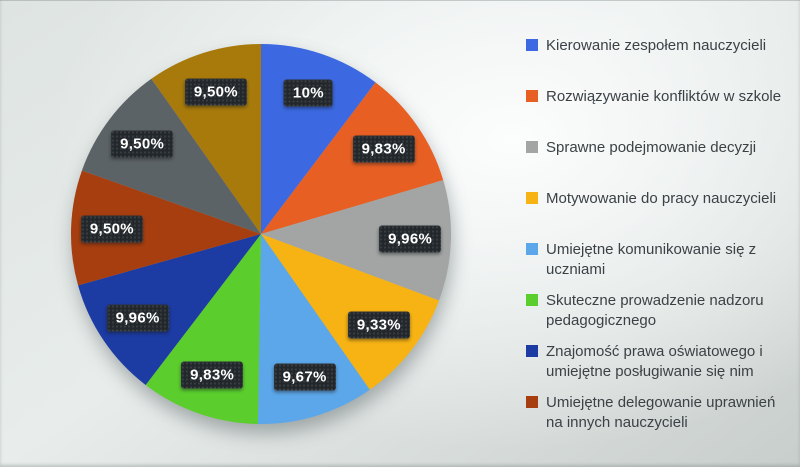  I want to click on legend-item-2: Rozwiązywanie konfliktów w szkole, so click(660, 112).